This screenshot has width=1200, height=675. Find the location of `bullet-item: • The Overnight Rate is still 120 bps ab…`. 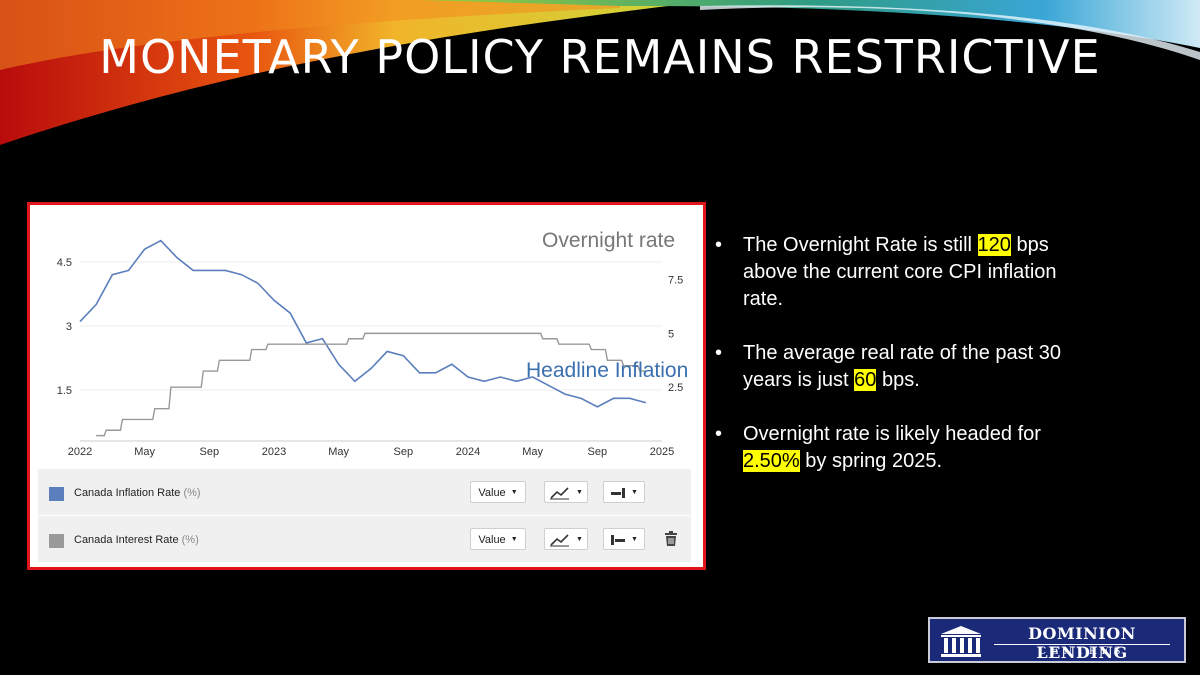

bullet-item: • The Overnight Rate is still 120 bps ab… is located at coordinates (895, 272).